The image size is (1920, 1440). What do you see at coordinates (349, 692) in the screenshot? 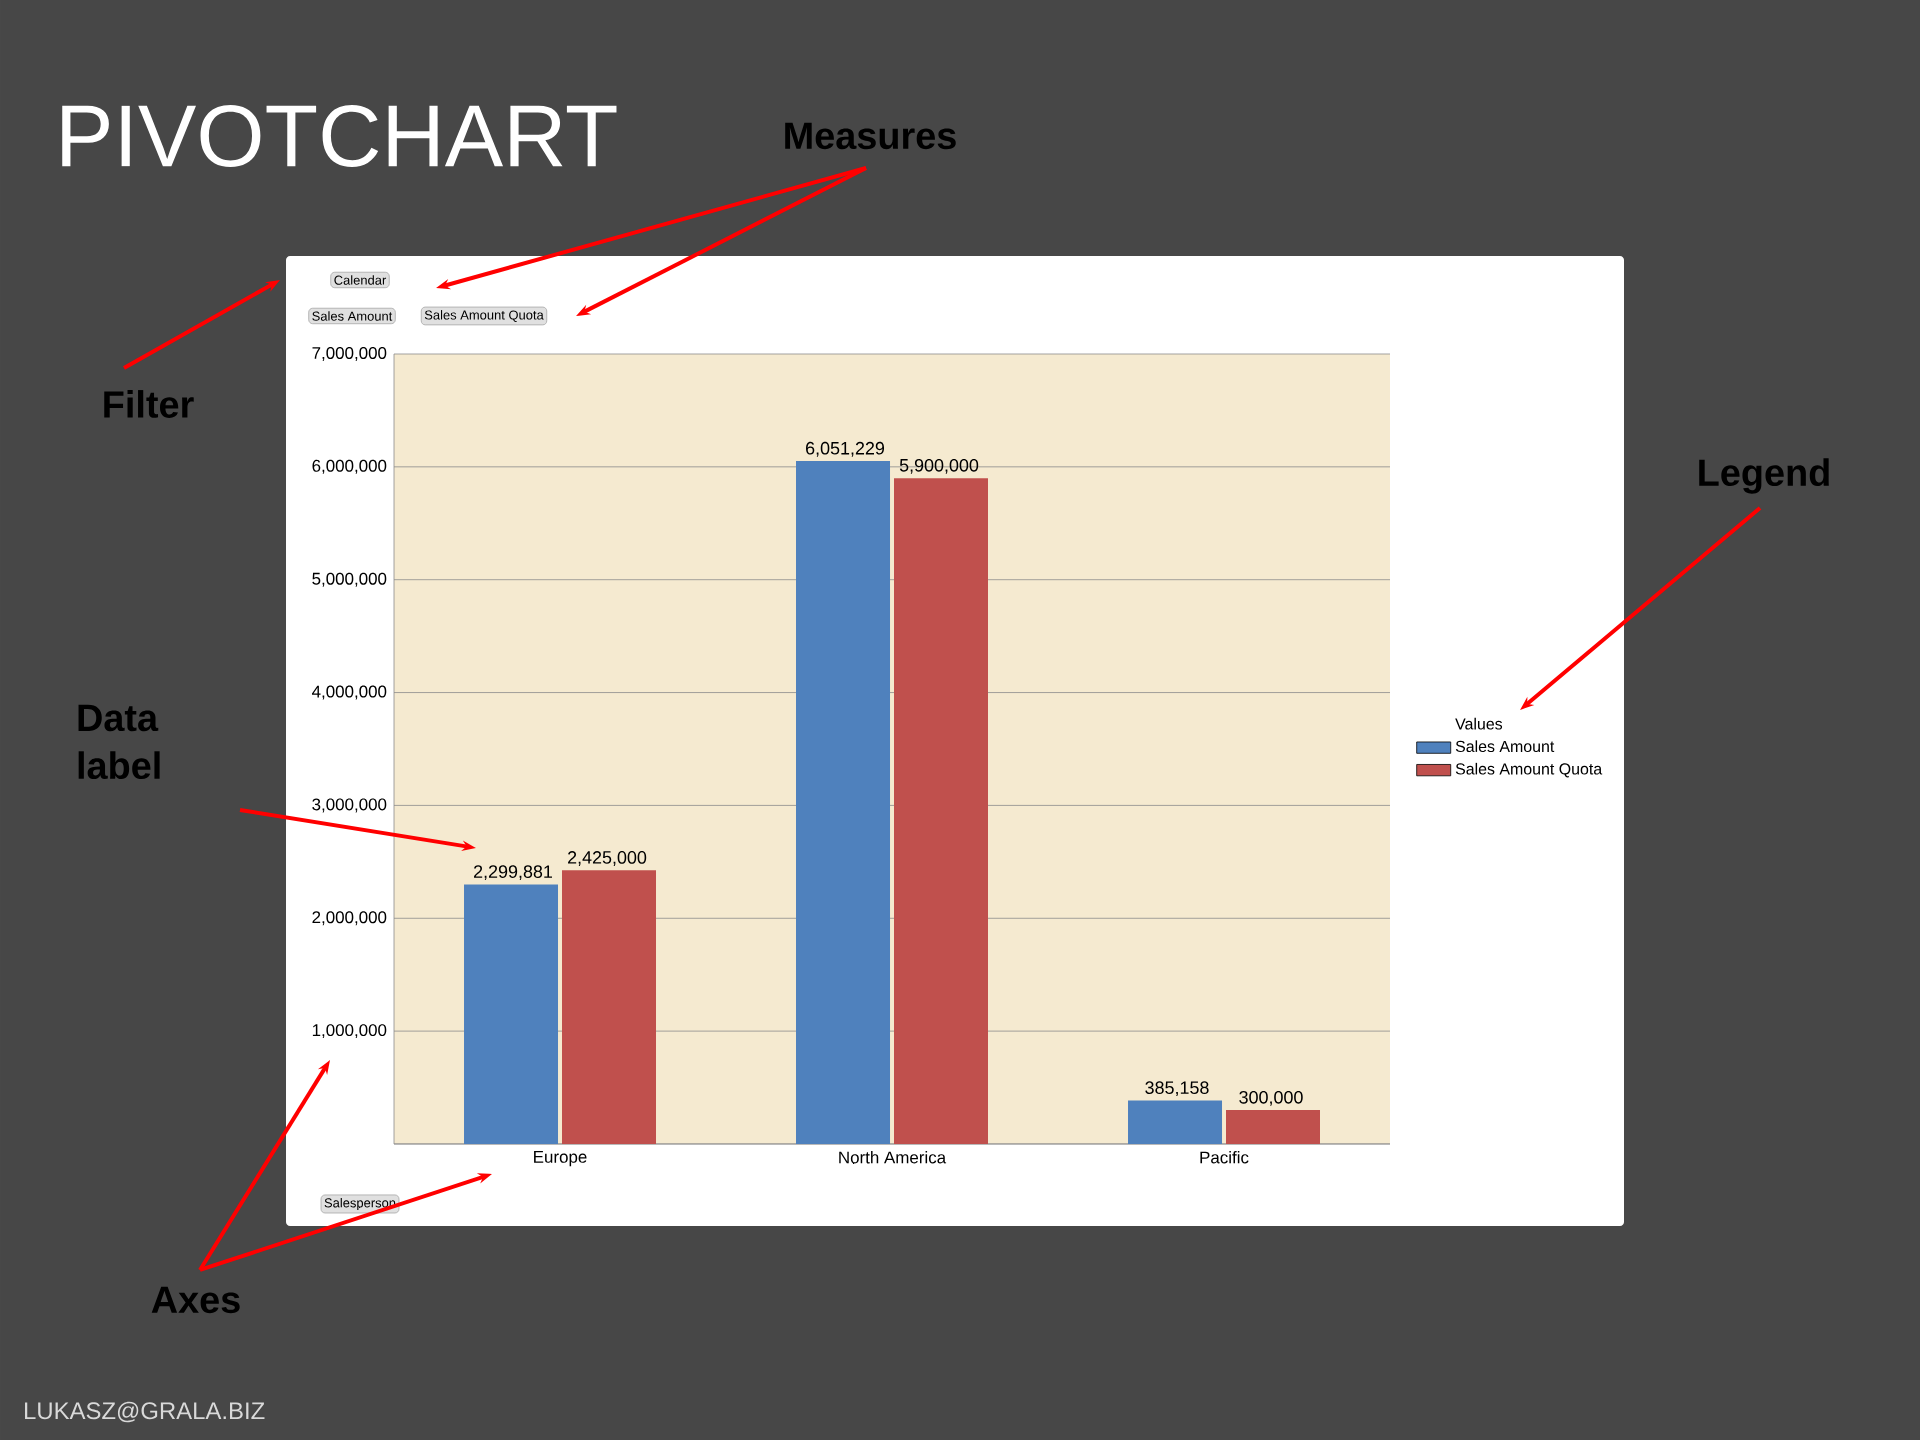
I see `y-tick-label: 4,000,000` at bounding box center [349, 692].